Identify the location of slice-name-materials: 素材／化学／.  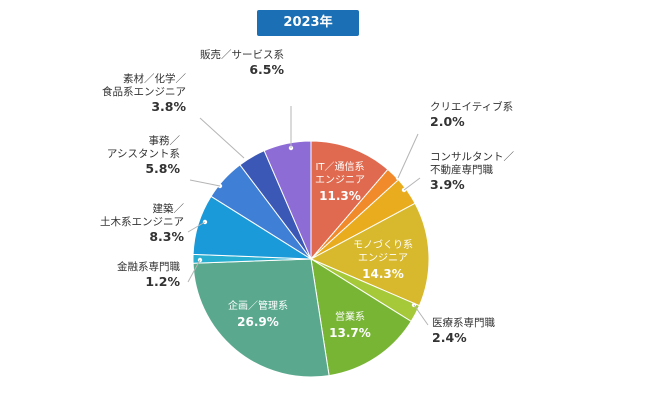
(154, 78).